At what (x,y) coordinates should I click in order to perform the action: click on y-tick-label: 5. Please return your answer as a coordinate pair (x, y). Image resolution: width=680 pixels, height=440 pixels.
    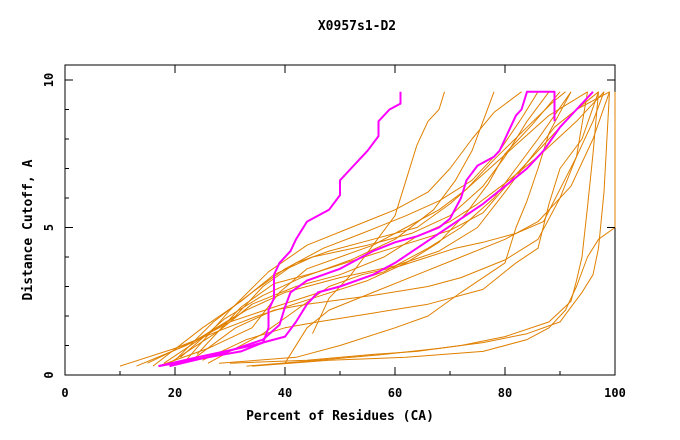
    Looking at the image, I should click on (49, 227).